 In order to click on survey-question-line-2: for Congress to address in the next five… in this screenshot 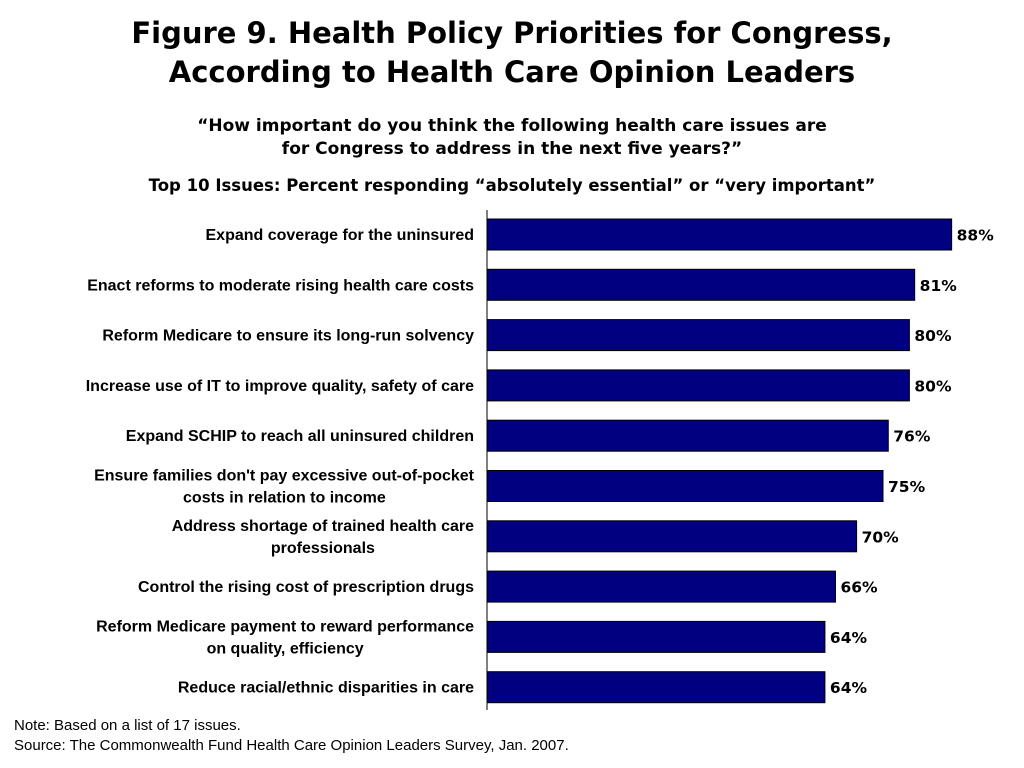, I will do `click(512, 149)`.